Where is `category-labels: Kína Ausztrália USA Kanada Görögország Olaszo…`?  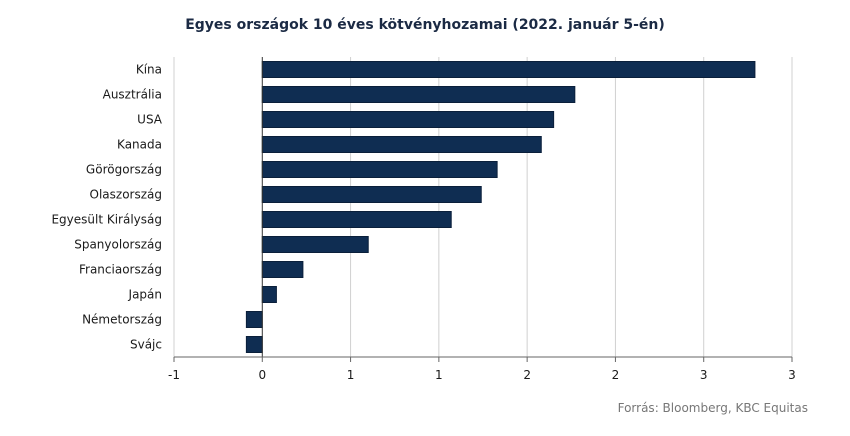
category-labels: Kína Ausztrália USA Kanada Görögország Olaszo… is located at coordinates (106, 207).